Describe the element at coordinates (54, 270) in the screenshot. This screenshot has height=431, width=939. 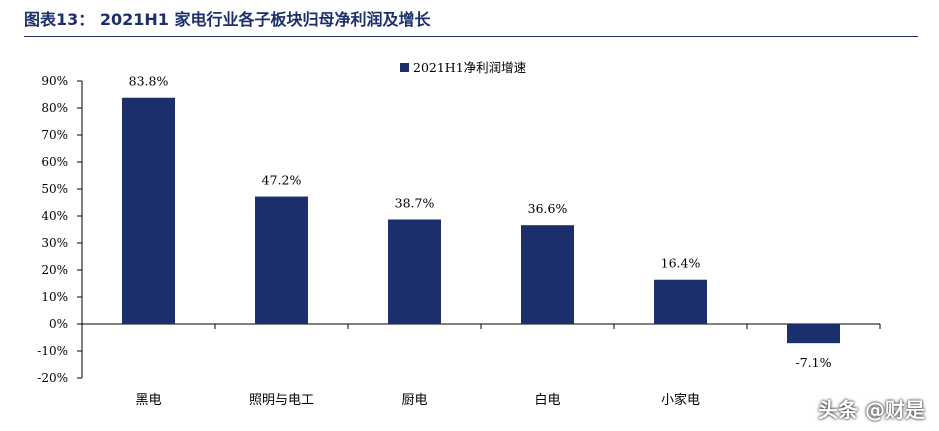
I see `y-tick-label: 20%` at that location.